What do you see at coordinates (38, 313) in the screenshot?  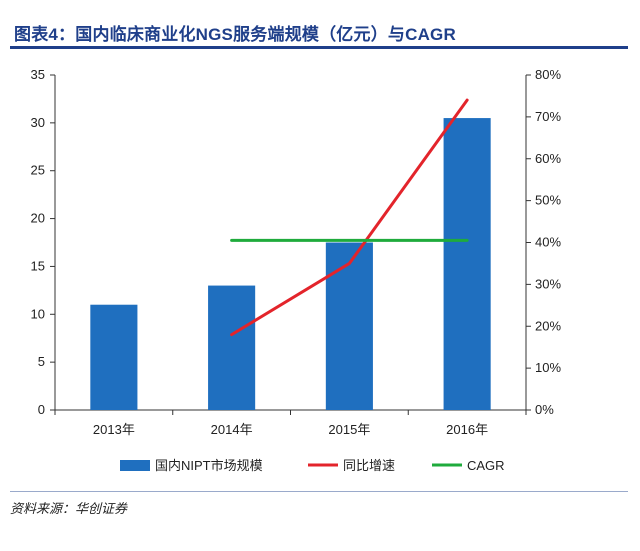 I see `left-tick-label: 10` at bounding box center [38, 313].